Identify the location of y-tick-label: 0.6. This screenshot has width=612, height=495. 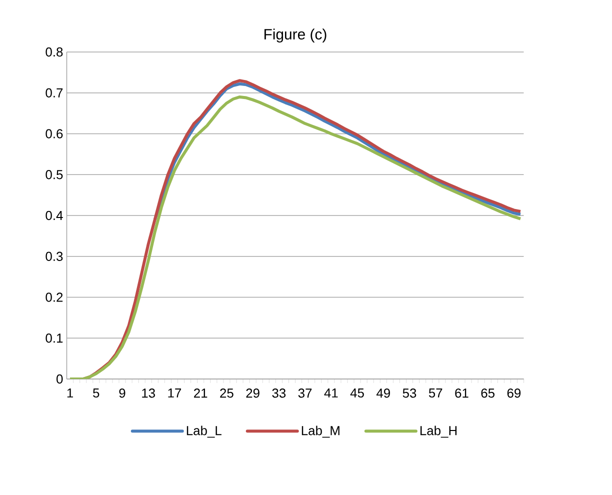
(54, 133).